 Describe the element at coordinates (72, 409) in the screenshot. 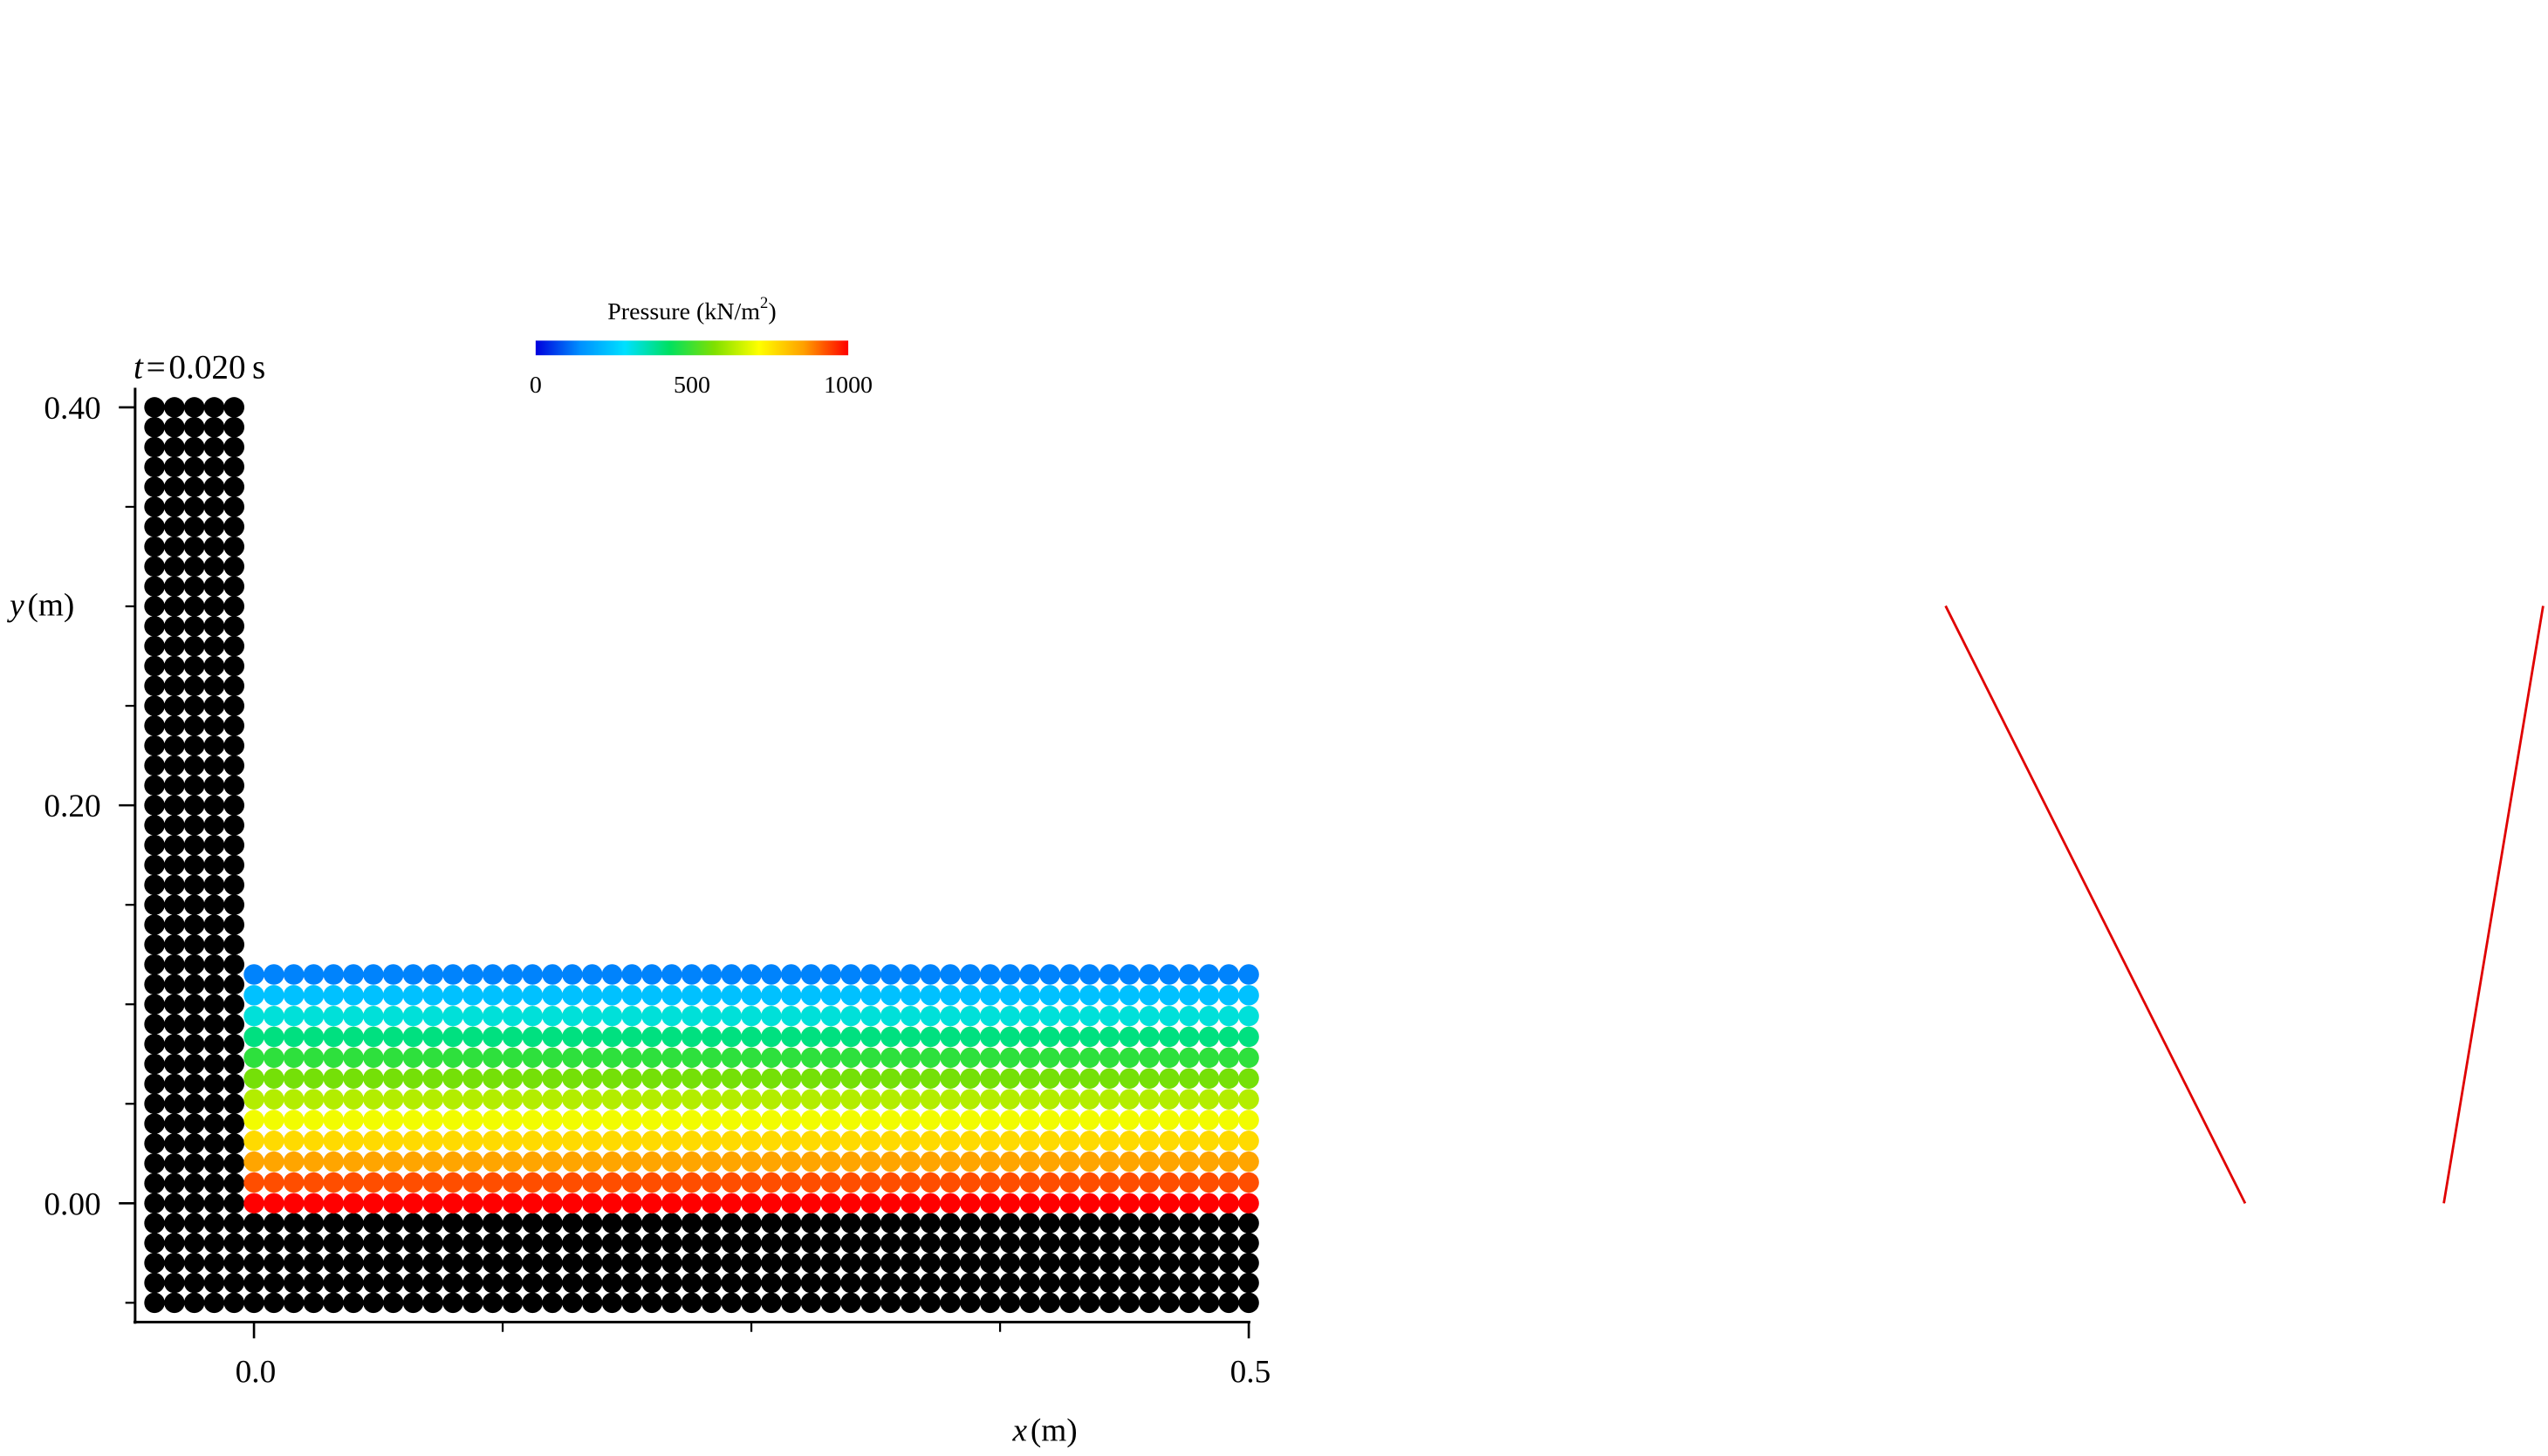

I see `y-tick-label: 0.40` at that location.